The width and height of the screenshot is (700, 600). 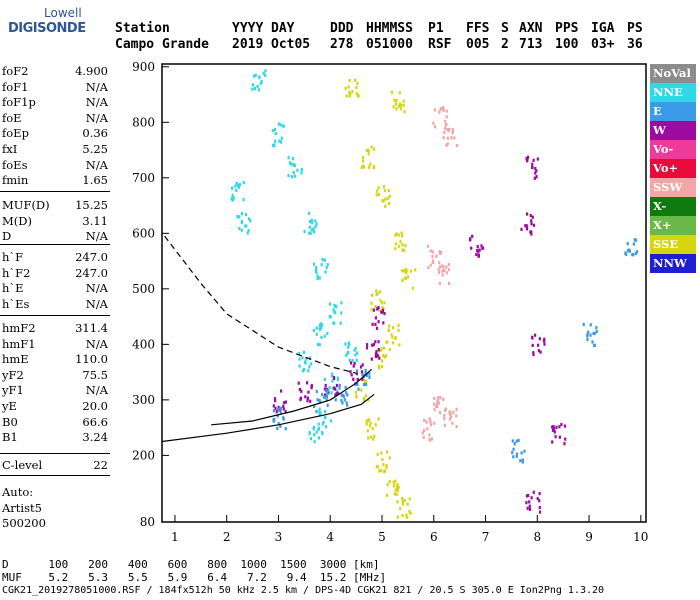 I want to click on hdr-ffs-value: 005, so click(x=478, y=44).